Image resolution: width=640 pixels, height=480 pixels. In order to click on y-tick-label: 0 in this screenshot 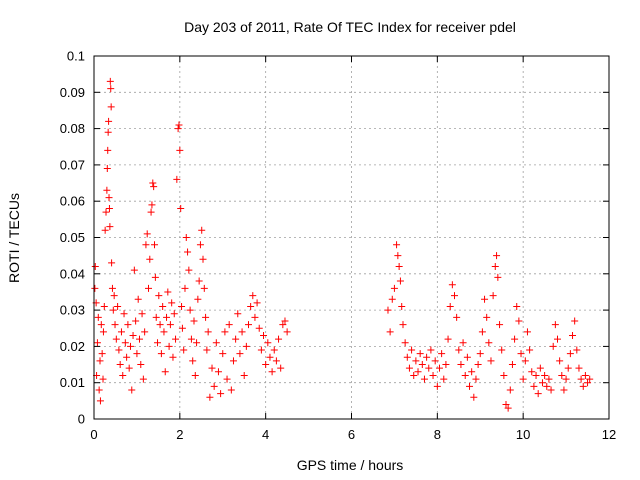, I will do `click(81, 419)`.